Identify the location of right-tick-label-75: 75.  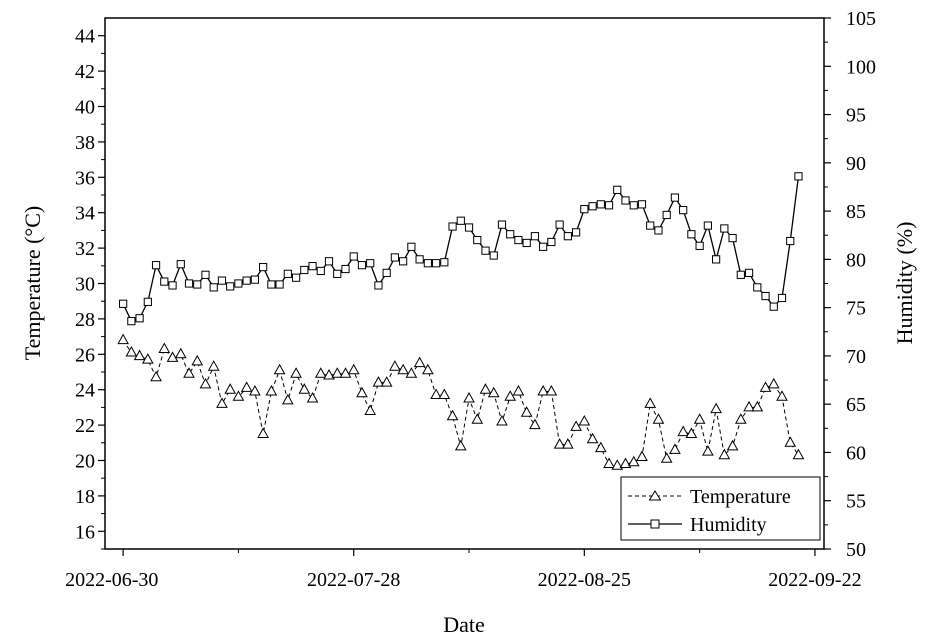
(856, 309).